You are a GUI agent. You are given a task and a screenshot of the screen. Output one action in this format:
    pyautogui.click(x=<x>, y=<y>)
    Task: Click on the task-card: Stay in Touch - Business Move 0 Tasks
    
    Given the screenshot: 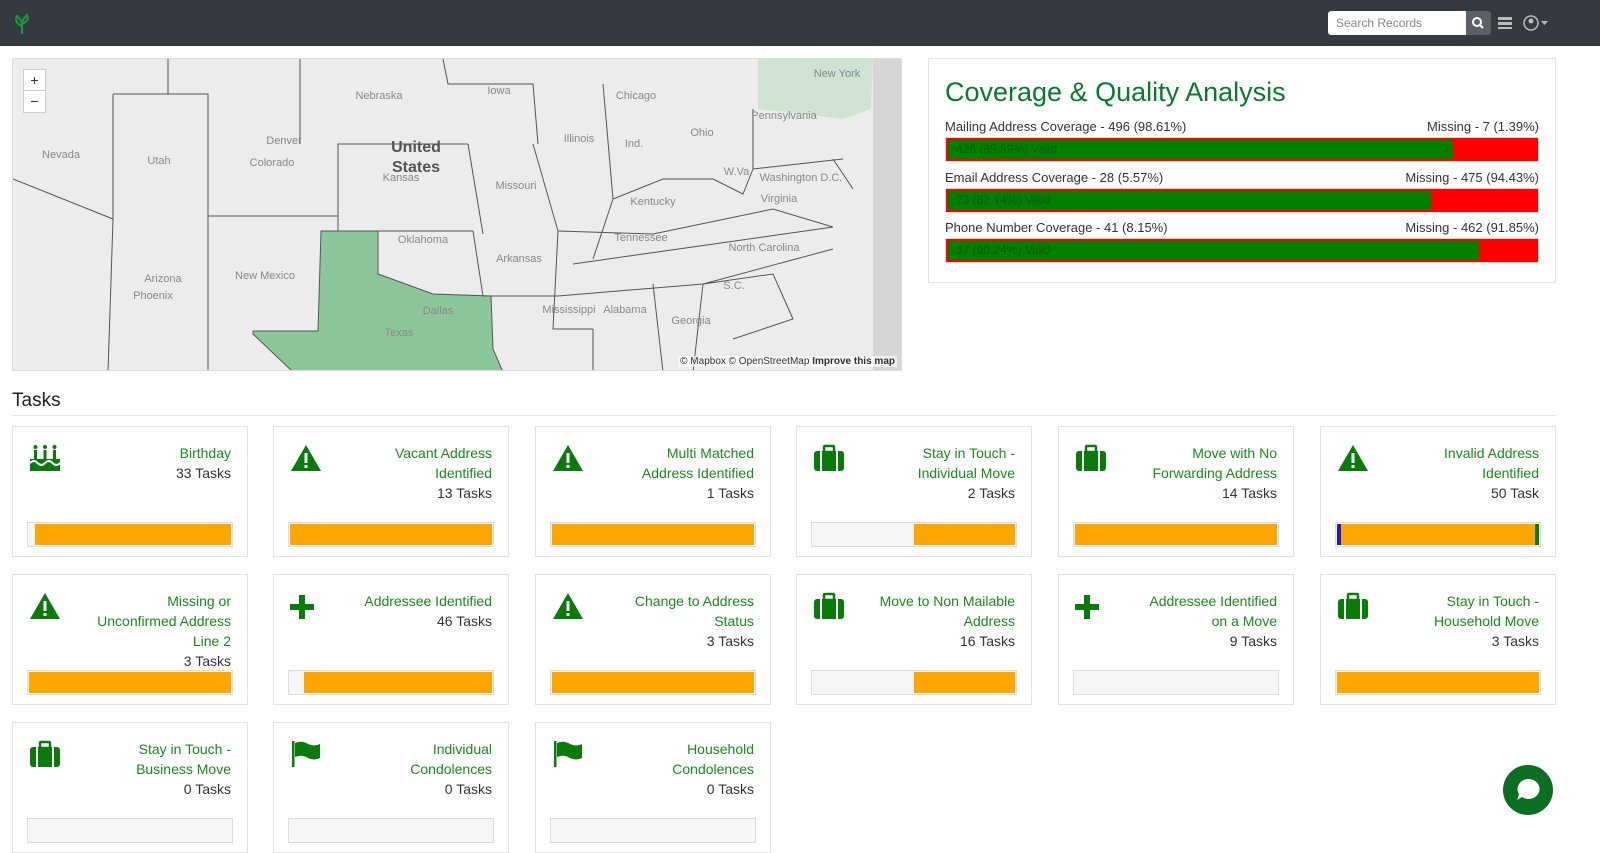 What is the action you would take?
    pyautogui.click(x=130, y=787)
    